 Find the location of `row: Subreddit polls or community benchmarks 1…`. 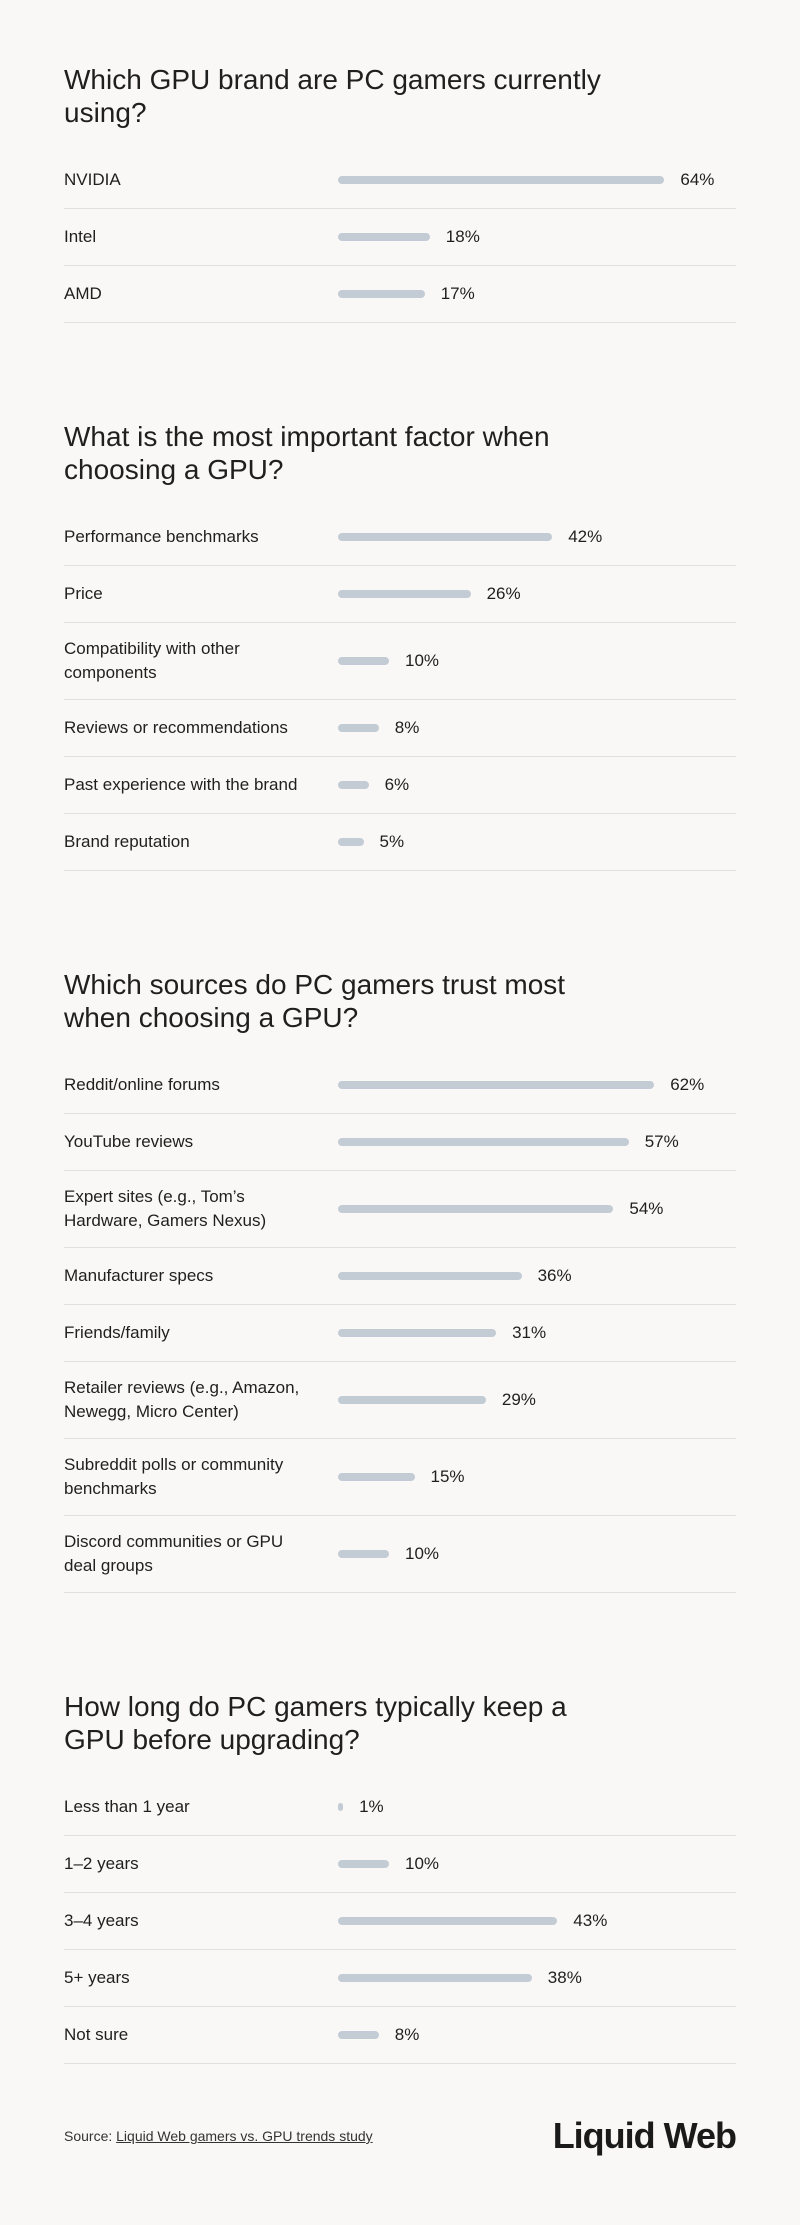

row: Subreddit polls or community benchmarks 1… is located at coordinates (400, 1477).